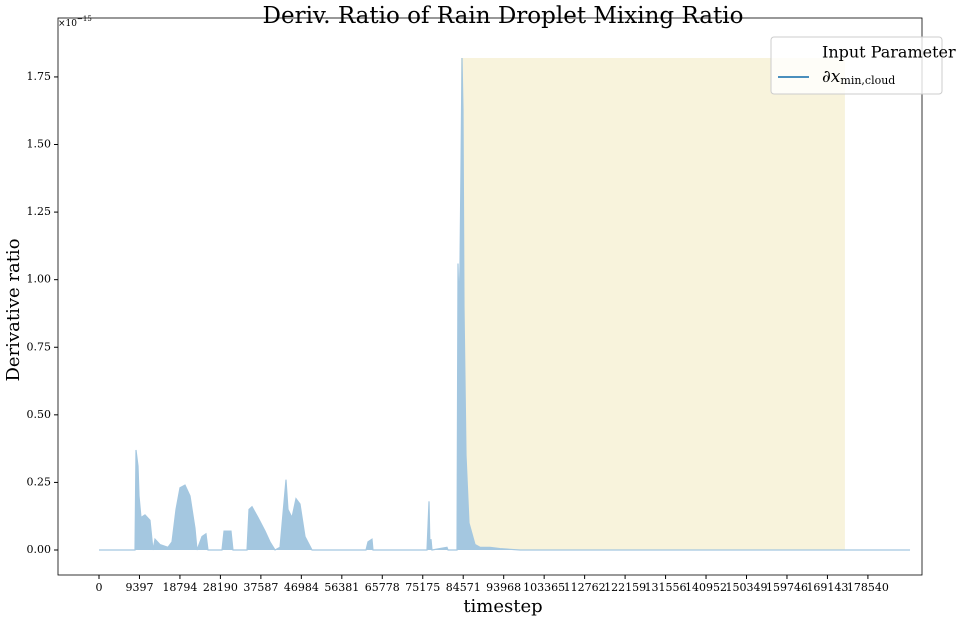 This screenshot has width=961, height=629. What do you see at coordinates (867, 80) in the screenshot?
I see `legend-entry-subscript: min,cloud` at bounding box center [867, 80].